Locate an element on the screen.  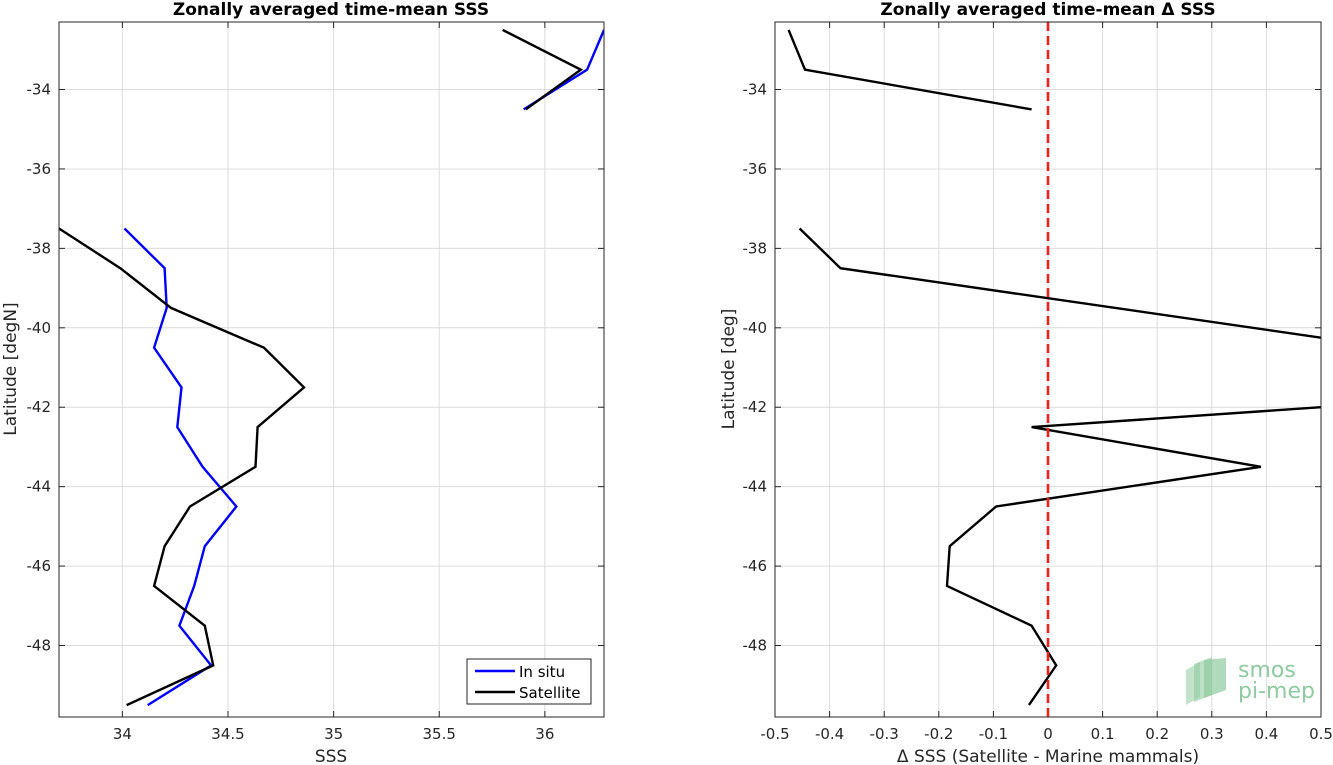
x-tick-label: -0.3 is located at coordinates (884, 734).